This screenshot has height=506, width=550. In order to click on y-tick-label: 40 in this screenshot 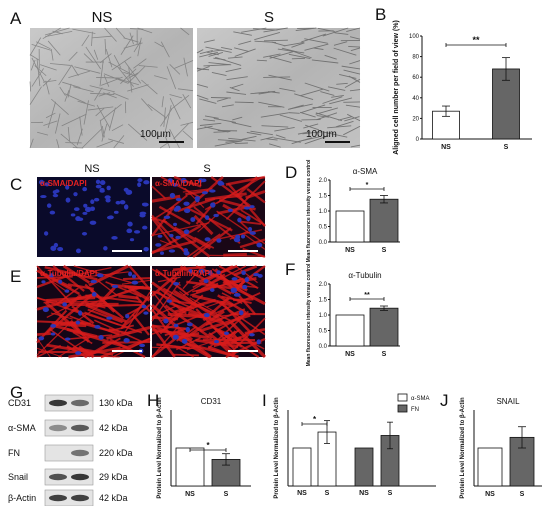, I will do `click(415, 99)`.